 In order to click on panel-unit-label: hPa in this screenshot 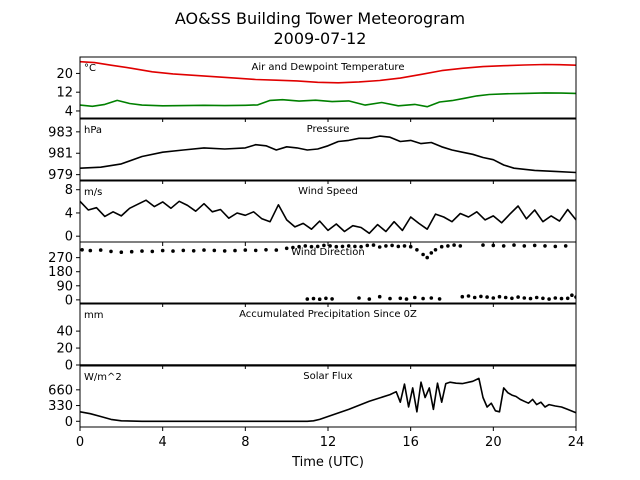, I will do `click(93, 130)`.